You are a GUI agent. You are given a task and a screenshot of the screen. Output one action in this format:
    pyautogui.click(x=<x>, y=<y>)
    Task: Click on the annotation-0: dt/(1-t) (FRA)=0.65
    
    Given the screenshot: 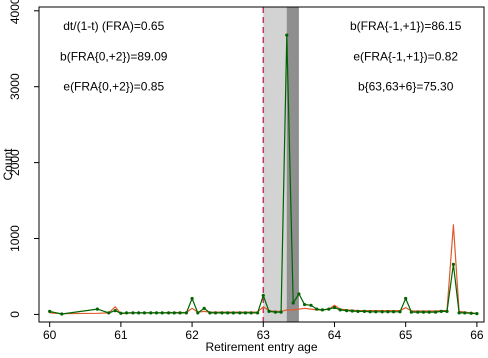 What is the action you would take?
    pyautogui.click(x=113, y=26)
    